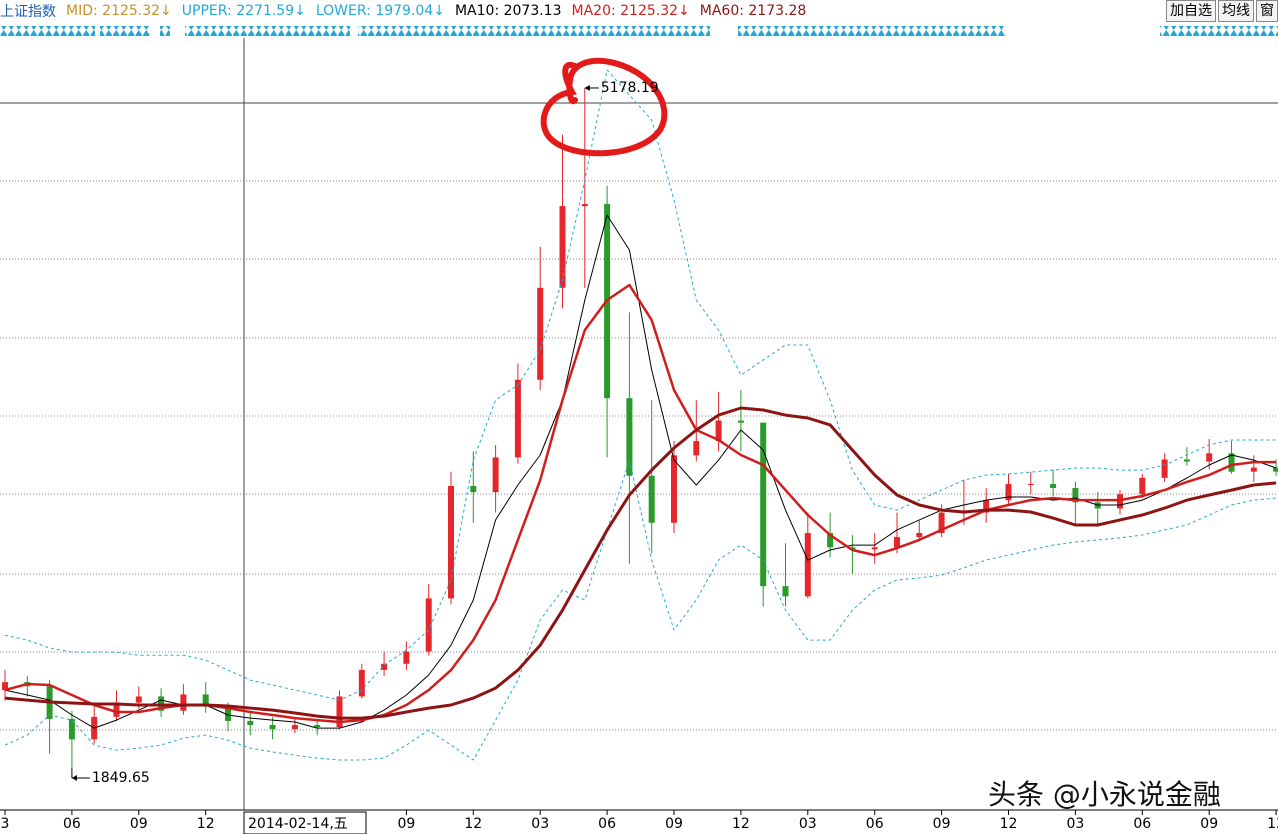  Describe the element at coordinates (380, 11) in the screenshot. I see `legend-entry: LOWER: 1979.04↓` at that location.